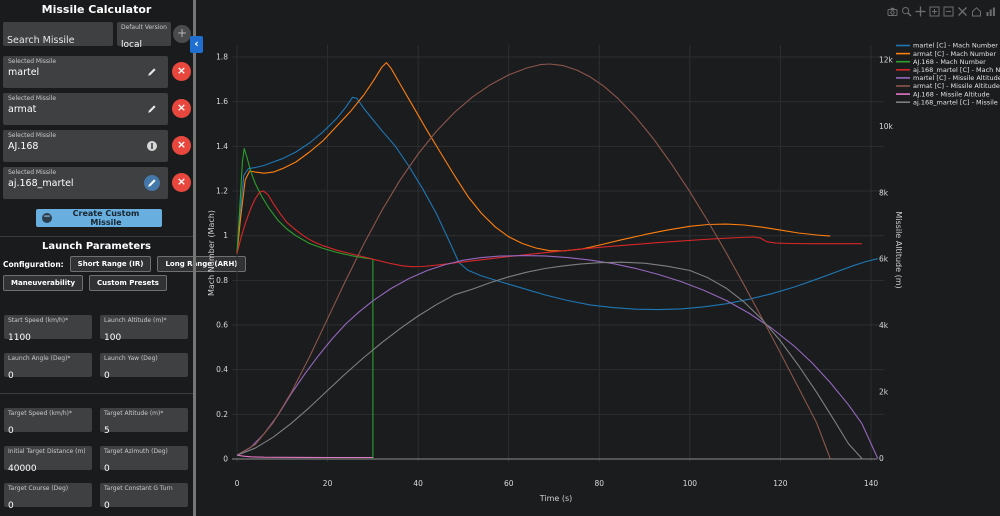 The image size is (1000, 516). I want to click on config-button-0: Short Range (IR), so click(110, 264).